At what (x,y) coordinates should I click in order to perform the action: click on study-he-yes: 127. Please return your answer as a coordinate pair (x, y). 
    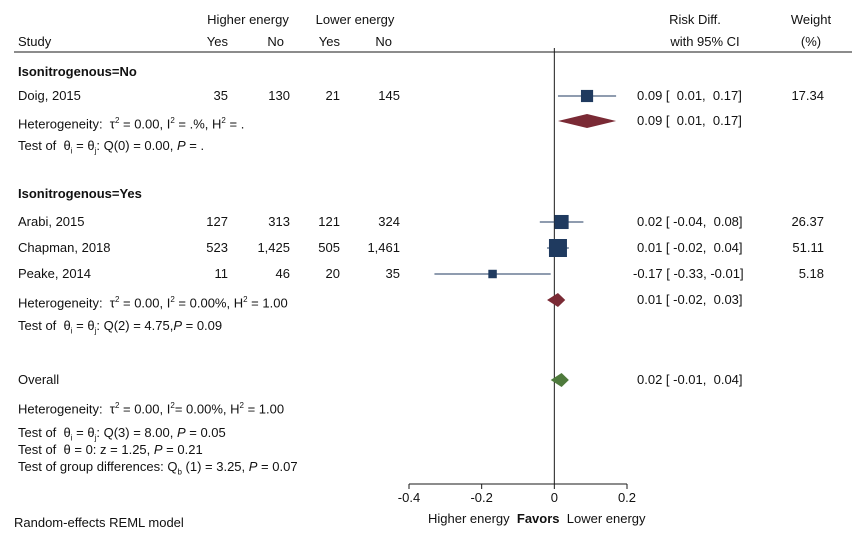
    Looking at the image, I should click on (217, 221).